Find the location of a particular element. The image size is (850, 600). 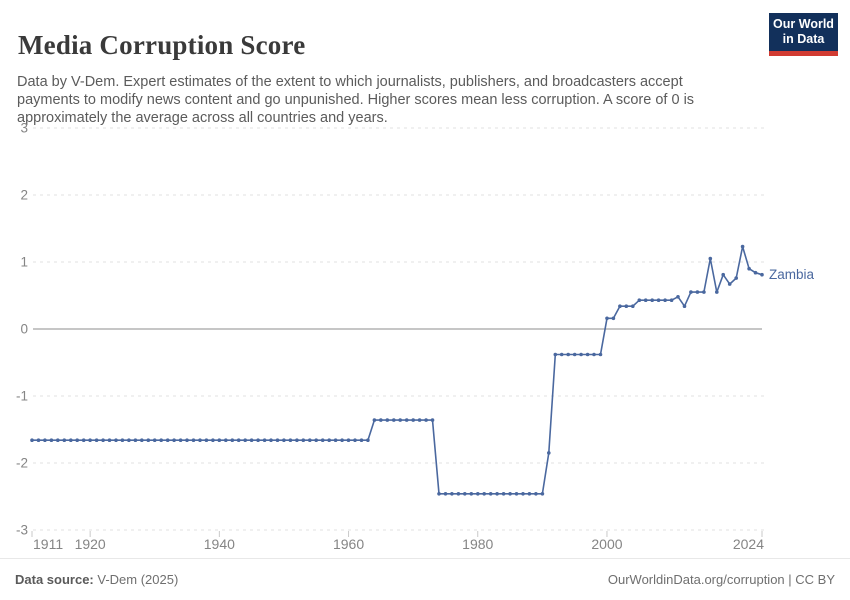

y-axis-labels: 3 2 1 0 -1 -2 -3 is located at coordinates (22, 329).